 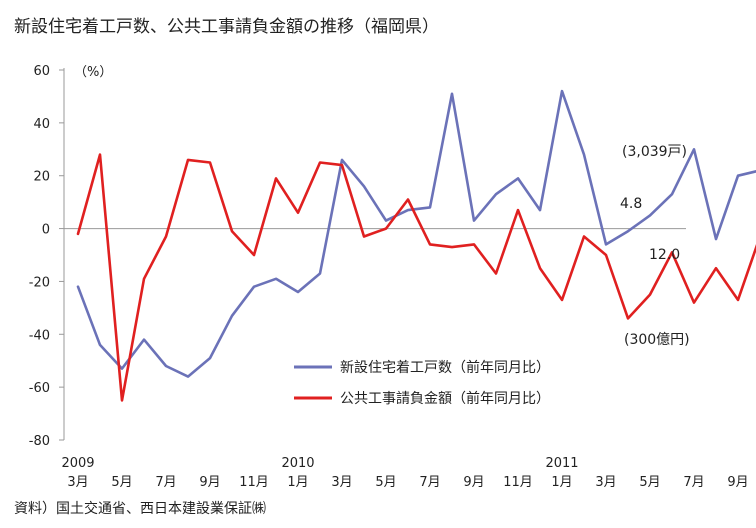 I want to click on year-label: 2011, so click(x=561, y=463).